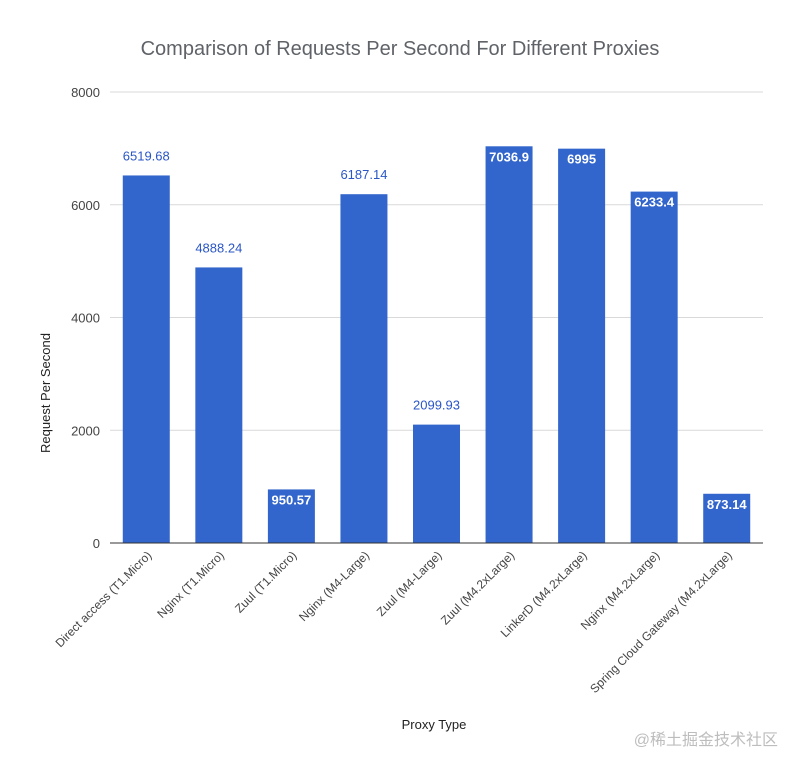 This screenshot has width=800, height=769. I want to click on y-tick-label: 0, so click(96, 543).